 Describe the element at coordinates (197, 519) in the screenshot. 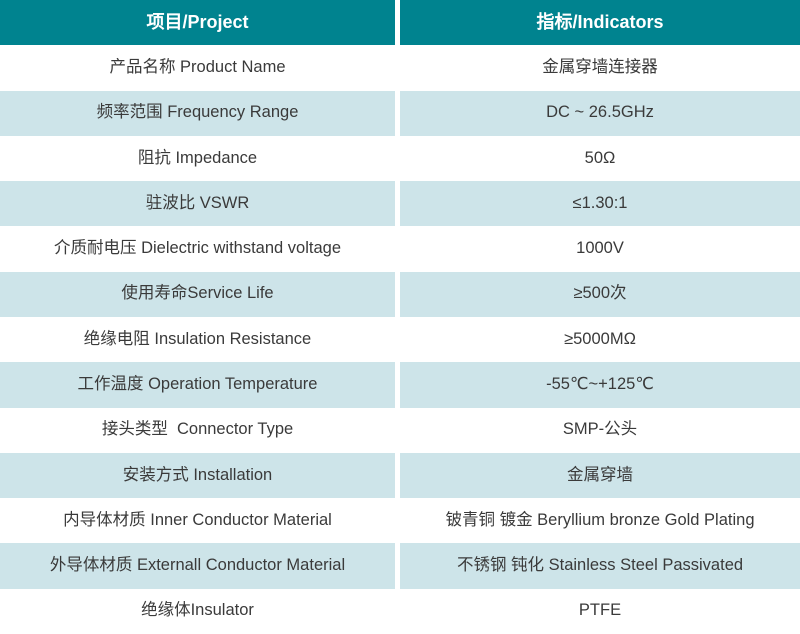

I see `project-cell: 内导体材质 Inner Conductor Material` at that location.